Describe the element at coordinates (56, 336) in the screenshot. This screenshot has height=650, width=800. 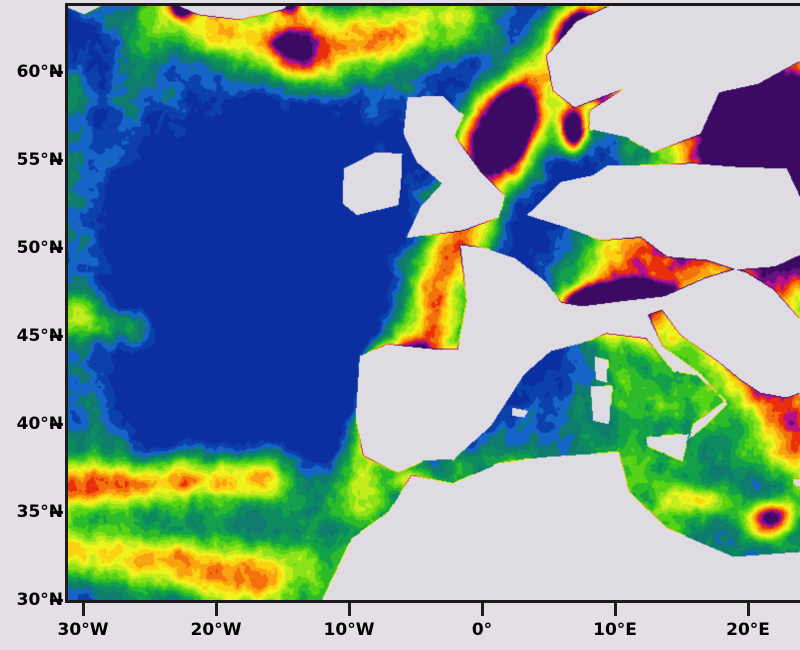
I see `y-tick-45N` at that location.